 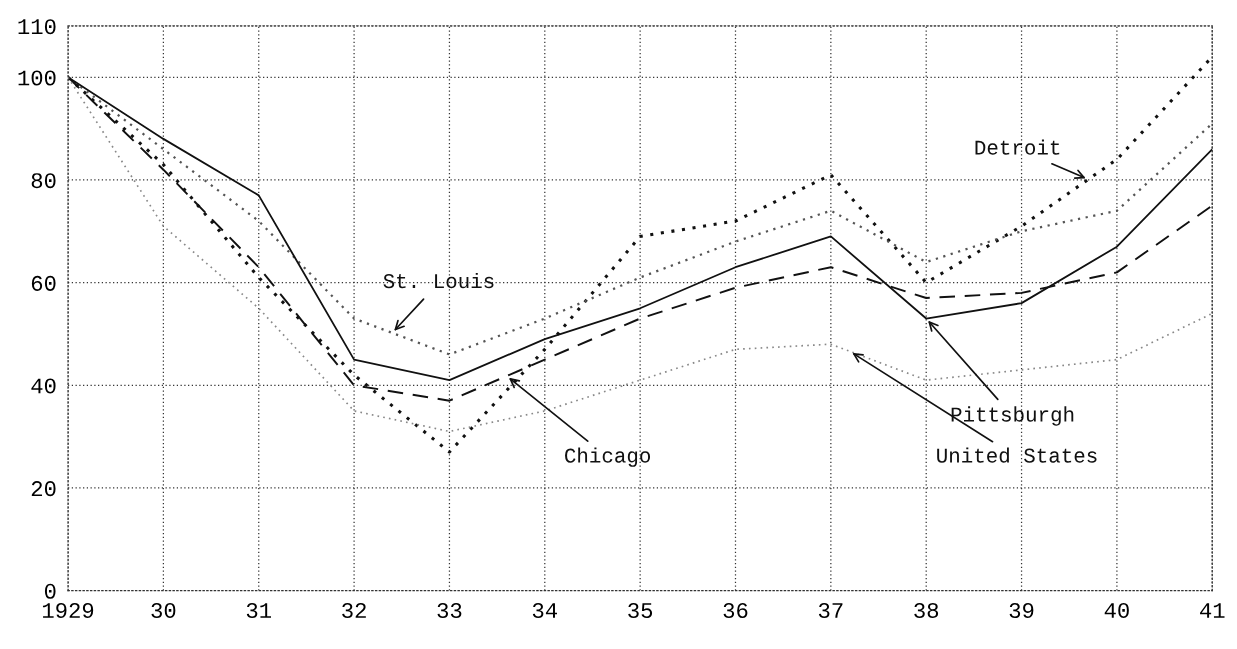 What do you see at coordinates (735, 610) in the screenshot?
I see `x-tick-label: 36` at bounding box center [735, 610].